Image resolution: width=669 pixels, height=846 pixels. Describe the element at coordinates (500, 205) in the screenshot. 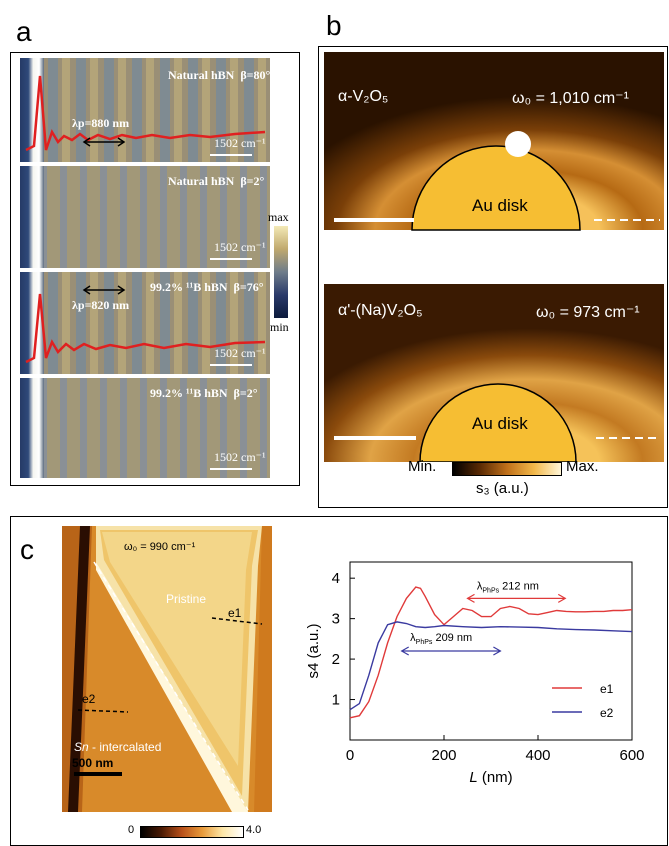

I see `b-top-disk-label: Au disk` at that location.